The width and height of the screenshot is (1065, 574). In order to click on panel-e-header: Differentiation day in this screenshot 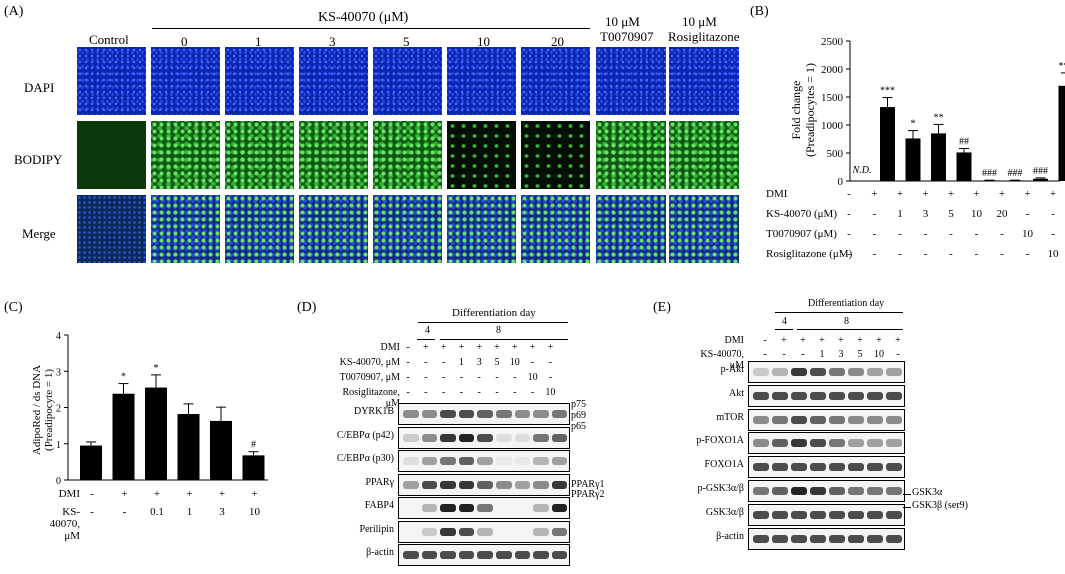, I will do `click(846, 303)`.